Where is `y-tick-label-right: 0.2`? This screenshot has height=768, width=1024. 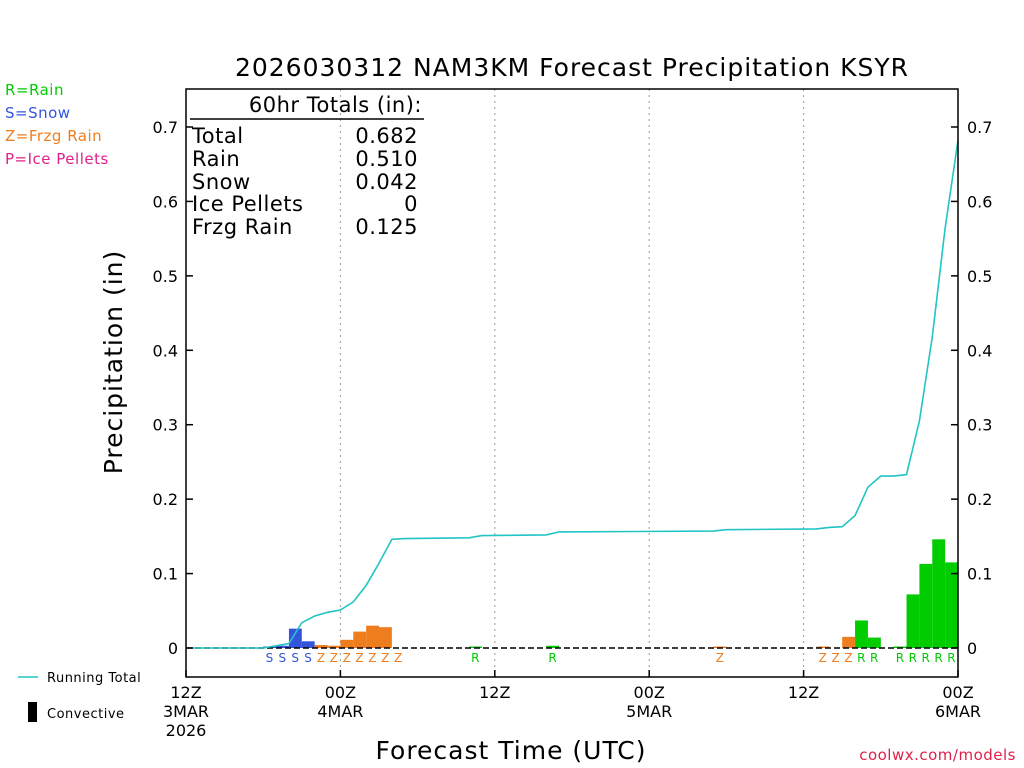
y-tick-label-right: 0.2 is located at coordinates (979, 499).